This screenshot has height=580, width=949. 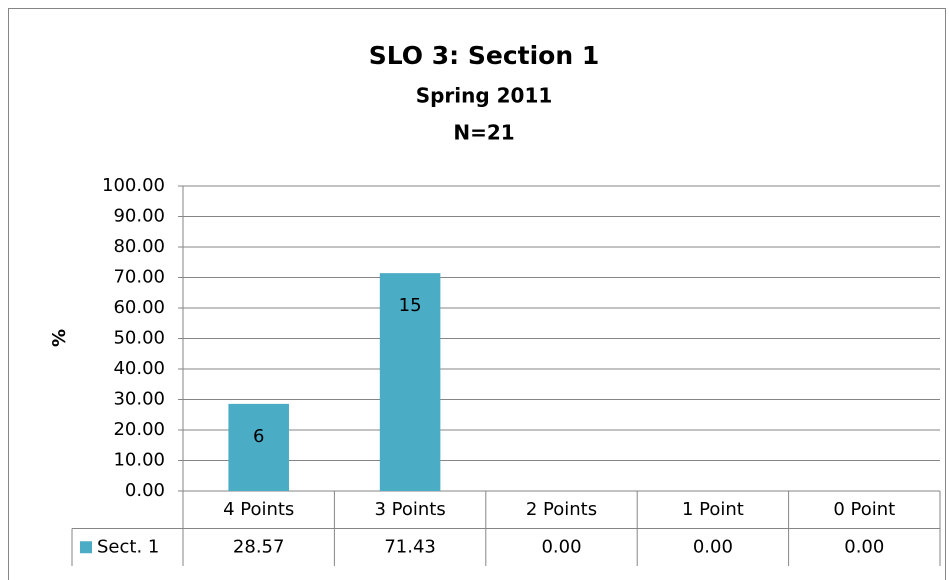 I want to click on y-tick-label: 0.00, so click(x=145, y=490).